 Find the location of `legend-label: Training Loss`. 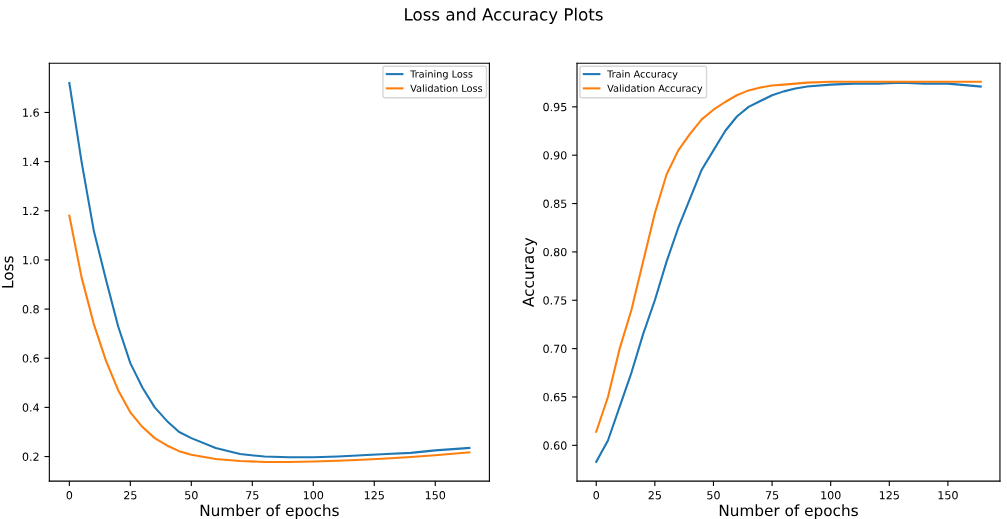

legend-label: Training Loss is located at coordinates (441, 75).